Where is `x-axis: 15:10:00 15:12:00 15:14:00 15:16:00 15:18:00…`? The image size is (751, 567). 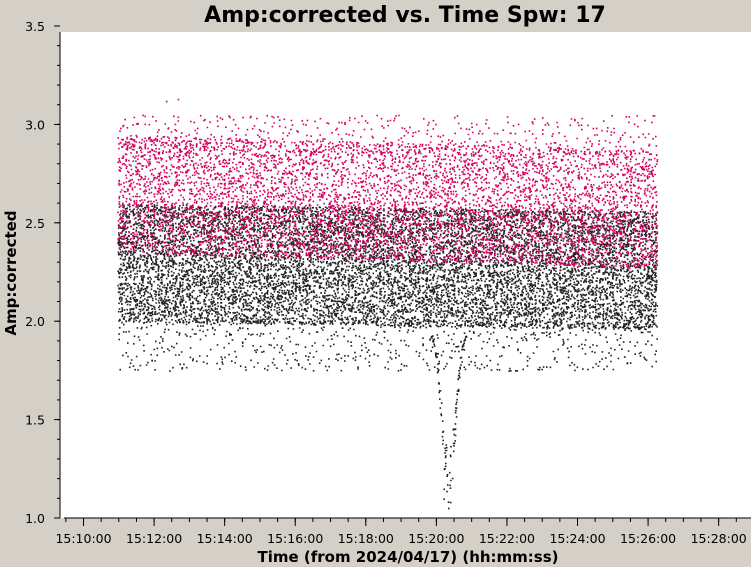
x-axis: 15:10:00 15:12:00 15:14:00 15:16:00 15:18:00… is located at coordinates (403, 531).